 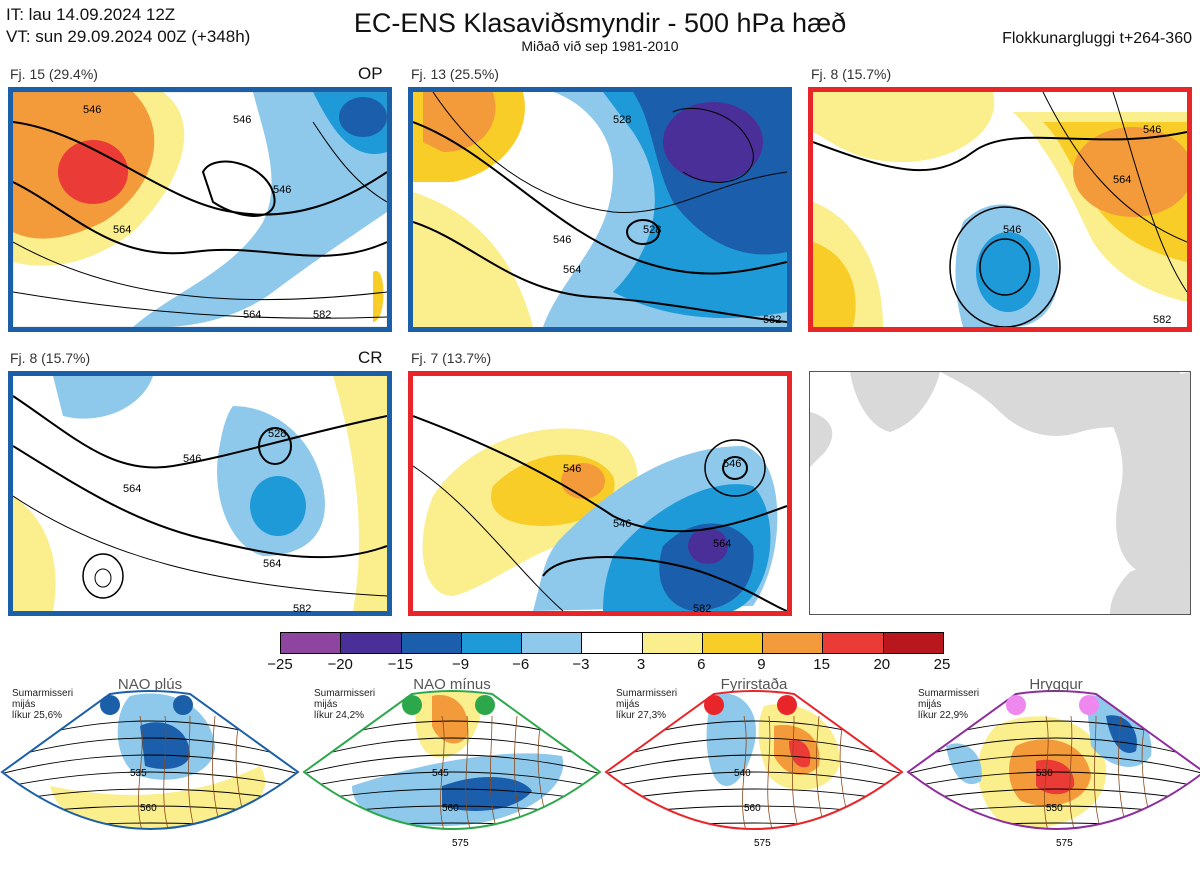 I want to click on colorbar-tick-label: 3, so click(x=641, y=664).